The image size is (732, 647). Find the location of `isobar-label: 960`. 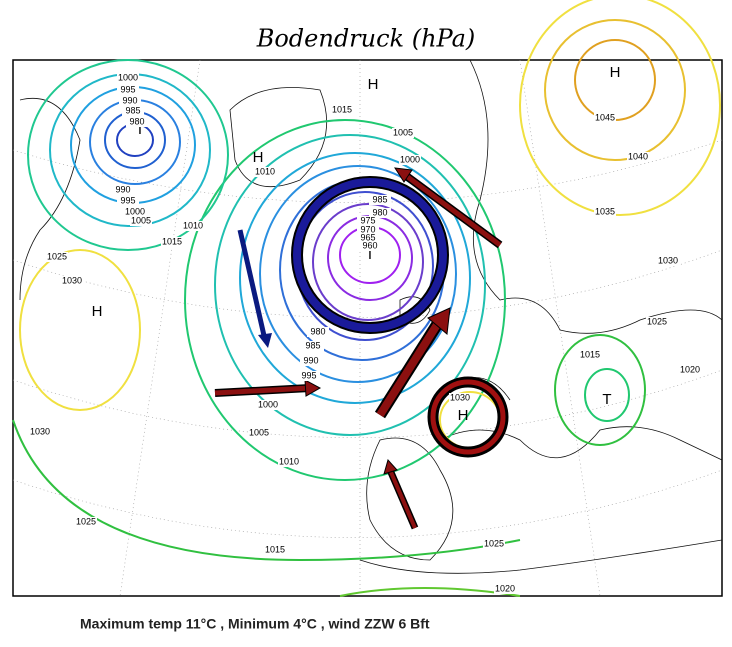

isobar-label: 960 is located at coordinates (369, 245).